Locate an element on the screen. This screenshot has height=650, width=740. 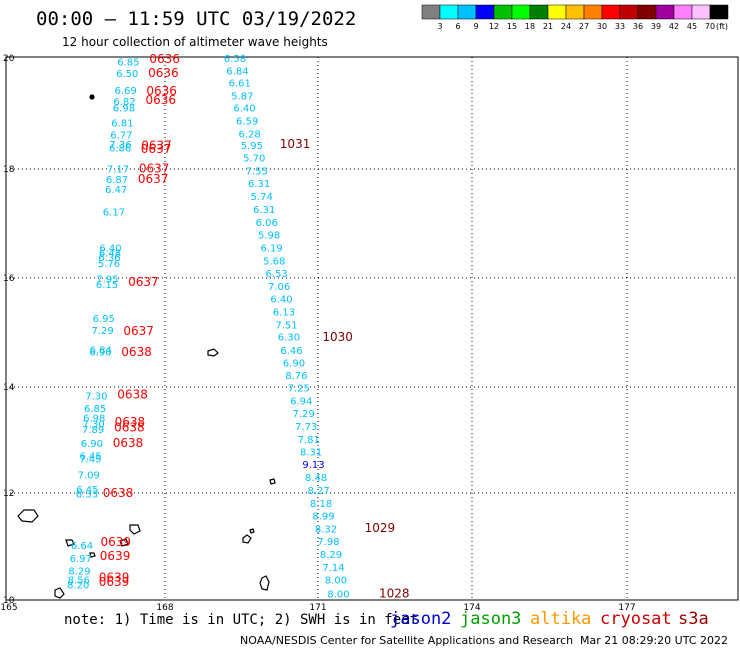
wave-height-label: 6.87 is located at coordinates (117, 180).